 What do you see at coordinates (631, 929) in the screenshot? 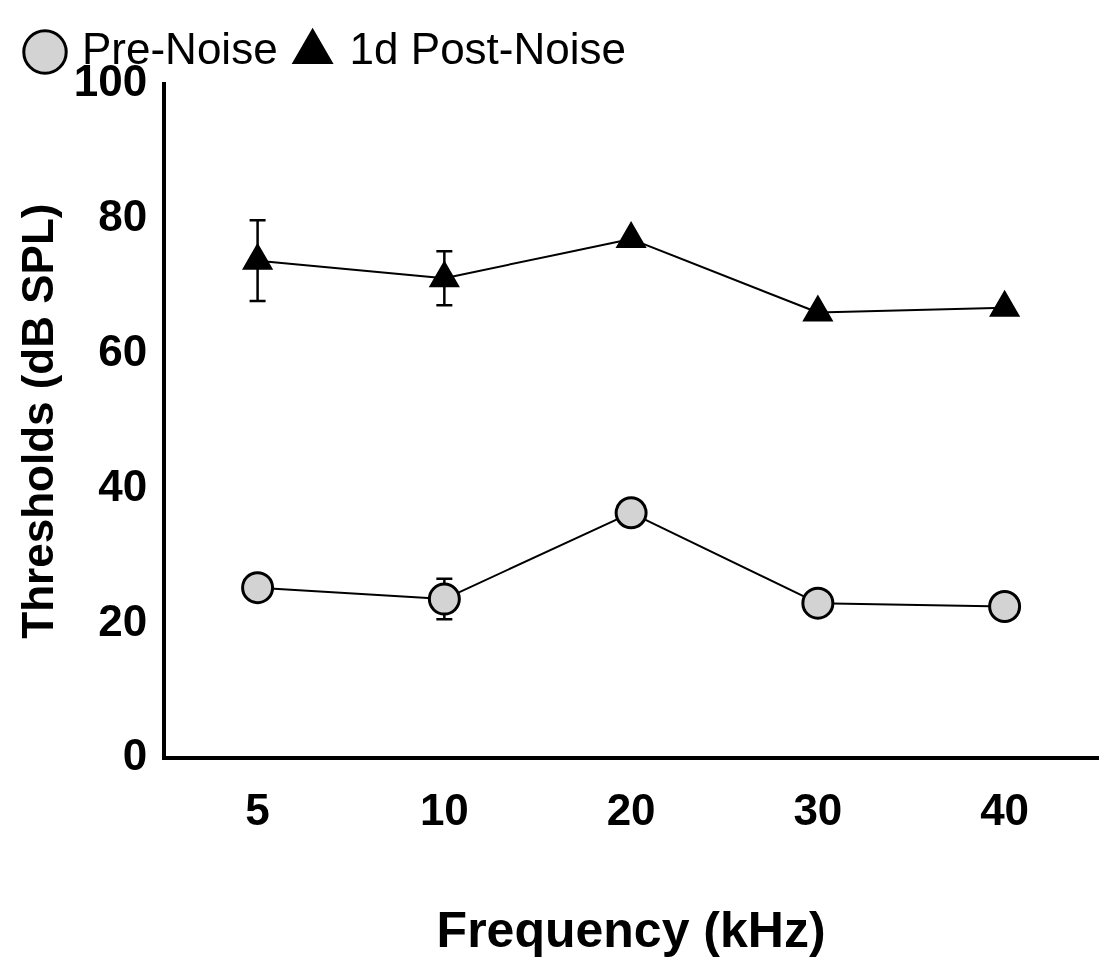
I see `x-axis-title: Frequency (kHz)` at bounding box center [631, 929].